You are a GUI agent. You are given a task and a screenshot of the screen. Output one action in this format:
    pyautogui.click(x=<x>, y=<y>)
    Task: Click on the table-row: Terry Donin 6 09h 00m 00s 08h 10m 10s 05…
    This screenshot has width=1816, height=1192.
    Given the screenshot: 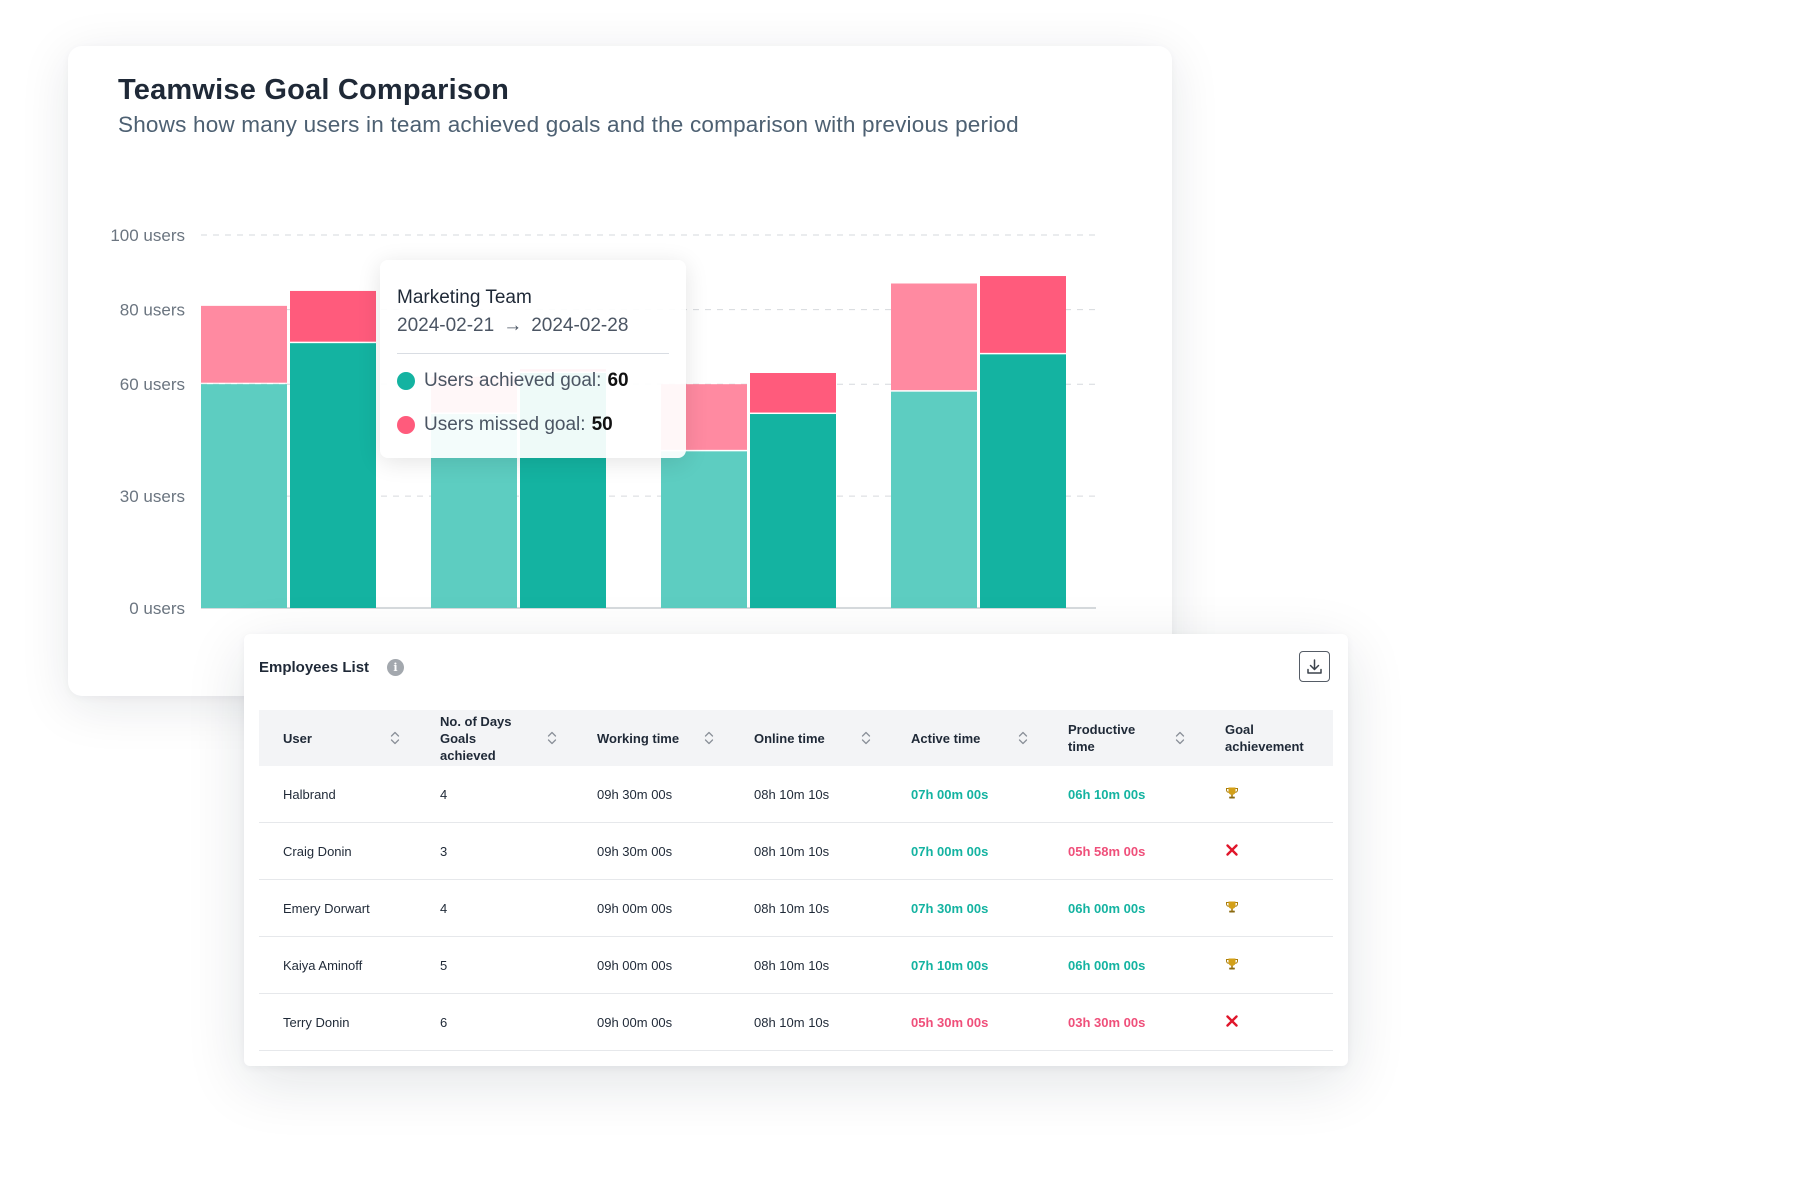 What is the action you would take?
    pyautogui.click(x=796, y=1022)
    